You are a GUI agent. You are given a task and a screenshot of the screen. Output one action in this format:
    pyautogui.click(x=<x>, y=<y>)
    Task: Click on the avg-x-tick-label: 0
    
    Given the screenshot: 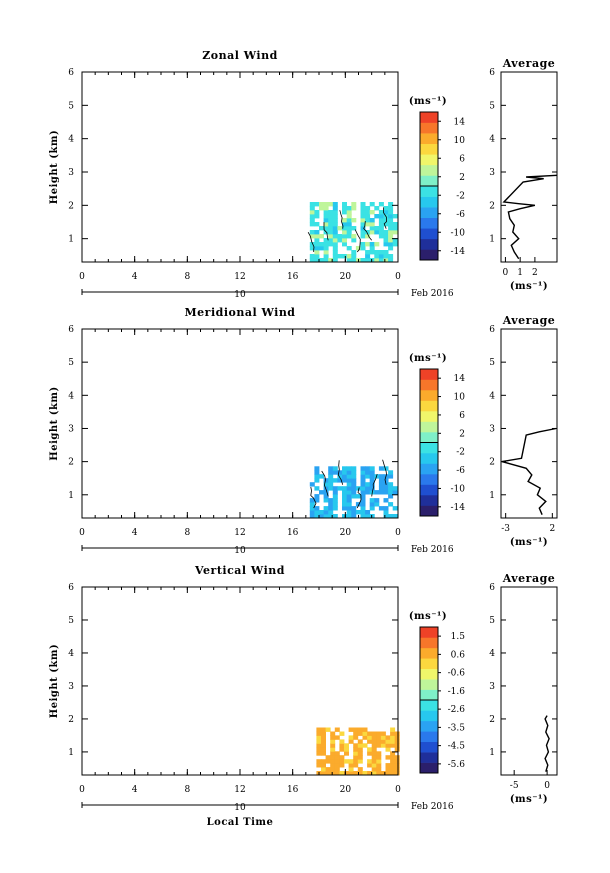 What is the action you would take?
    pyautogui.click(x=547, y=786)
    